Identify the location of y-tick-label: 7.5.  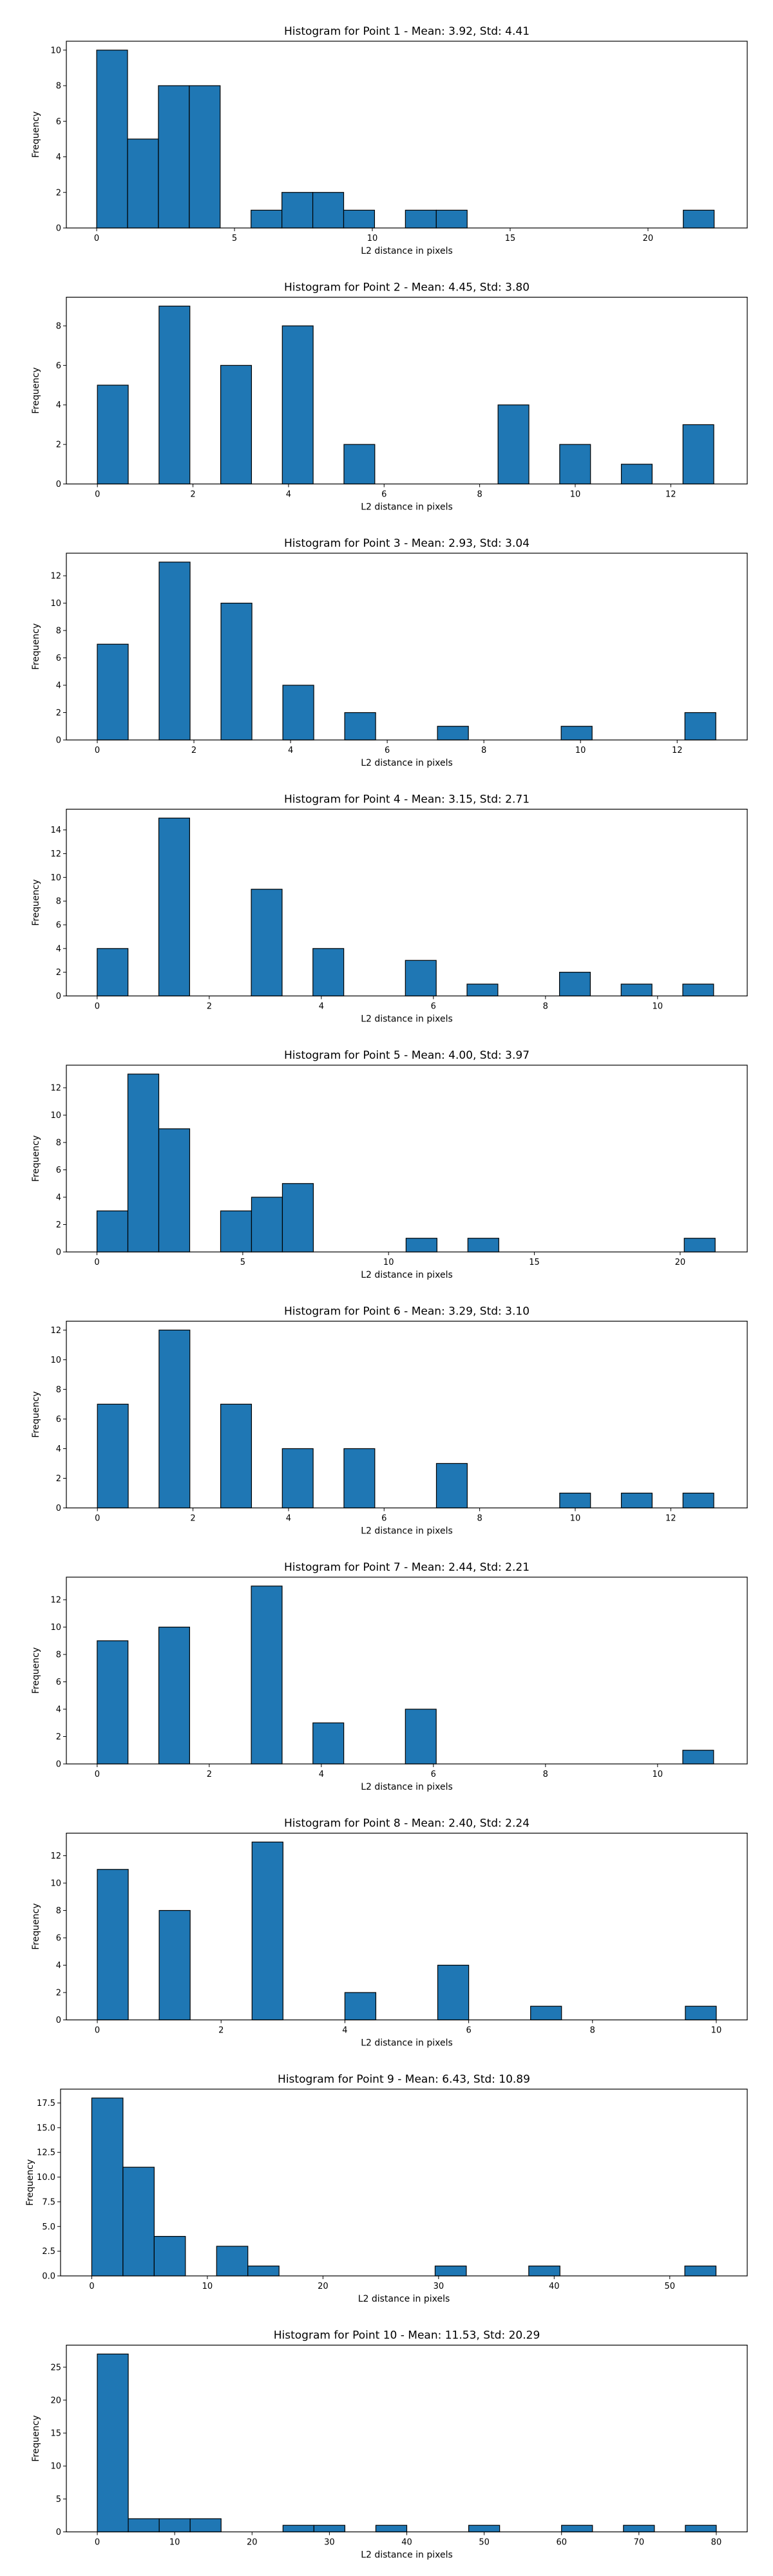
(48, 2202).